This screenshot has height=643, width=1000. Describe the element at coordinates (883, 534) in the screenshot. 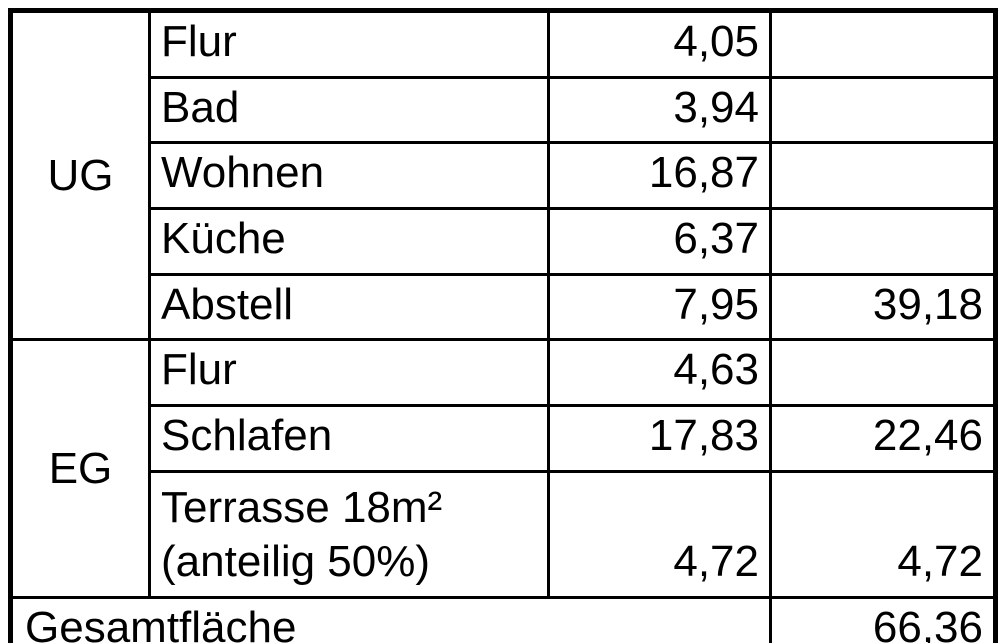

I see `subtotal-cell: 4,72` at that location.